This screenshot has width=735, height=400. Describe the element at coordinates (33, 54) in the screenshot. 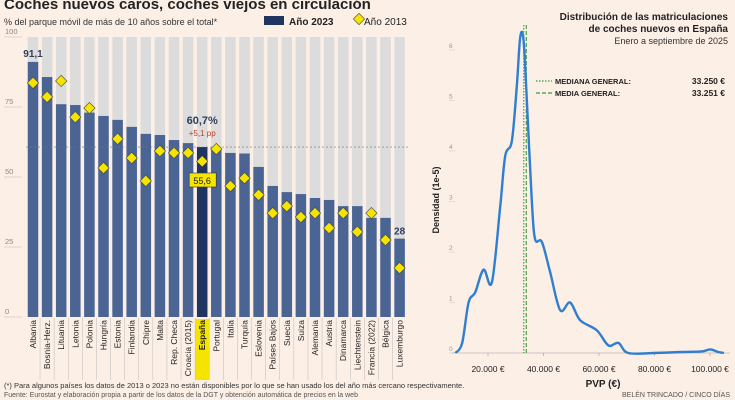

I see `first-value-label: 91,1` at that location.